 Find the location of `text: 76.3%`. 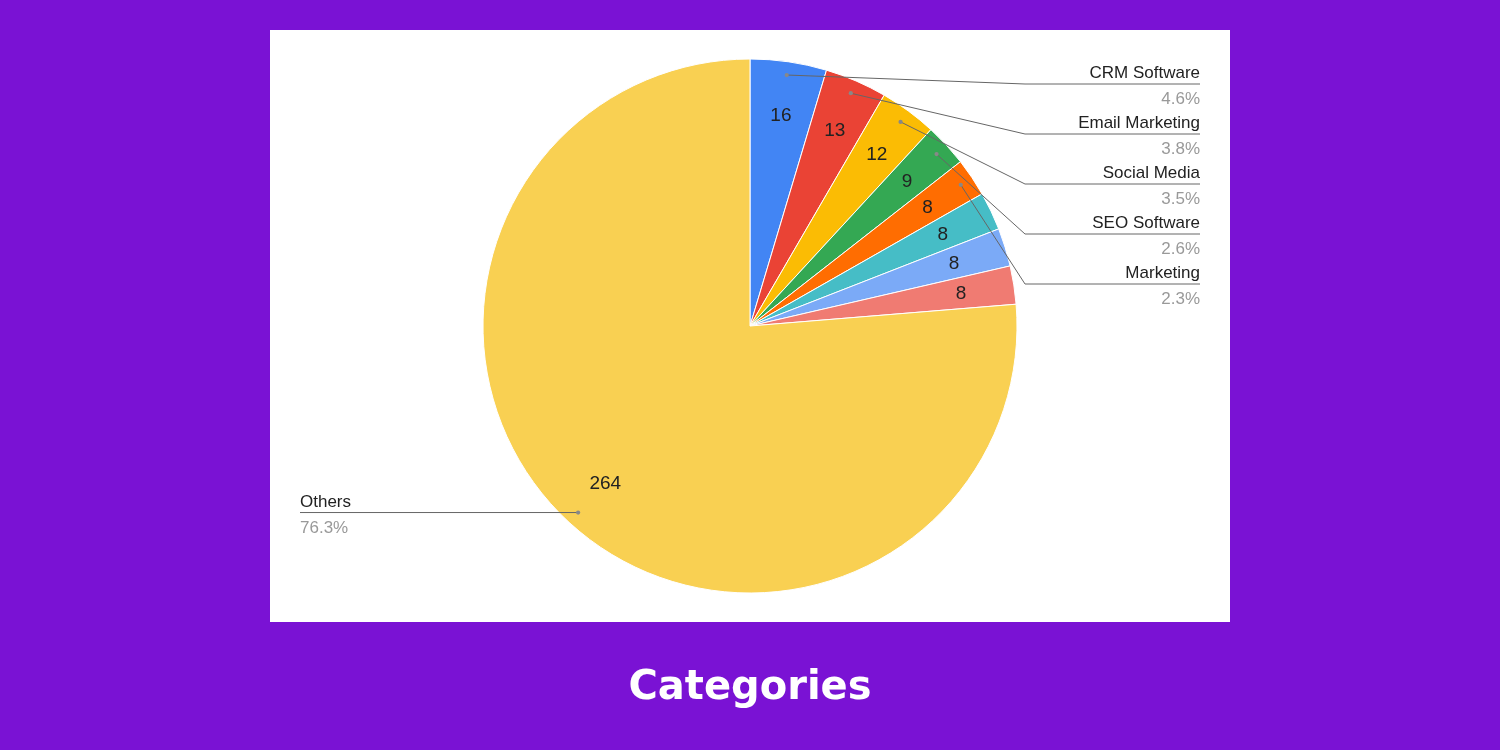

text: 76.3% is located at coordinates (324, 527).